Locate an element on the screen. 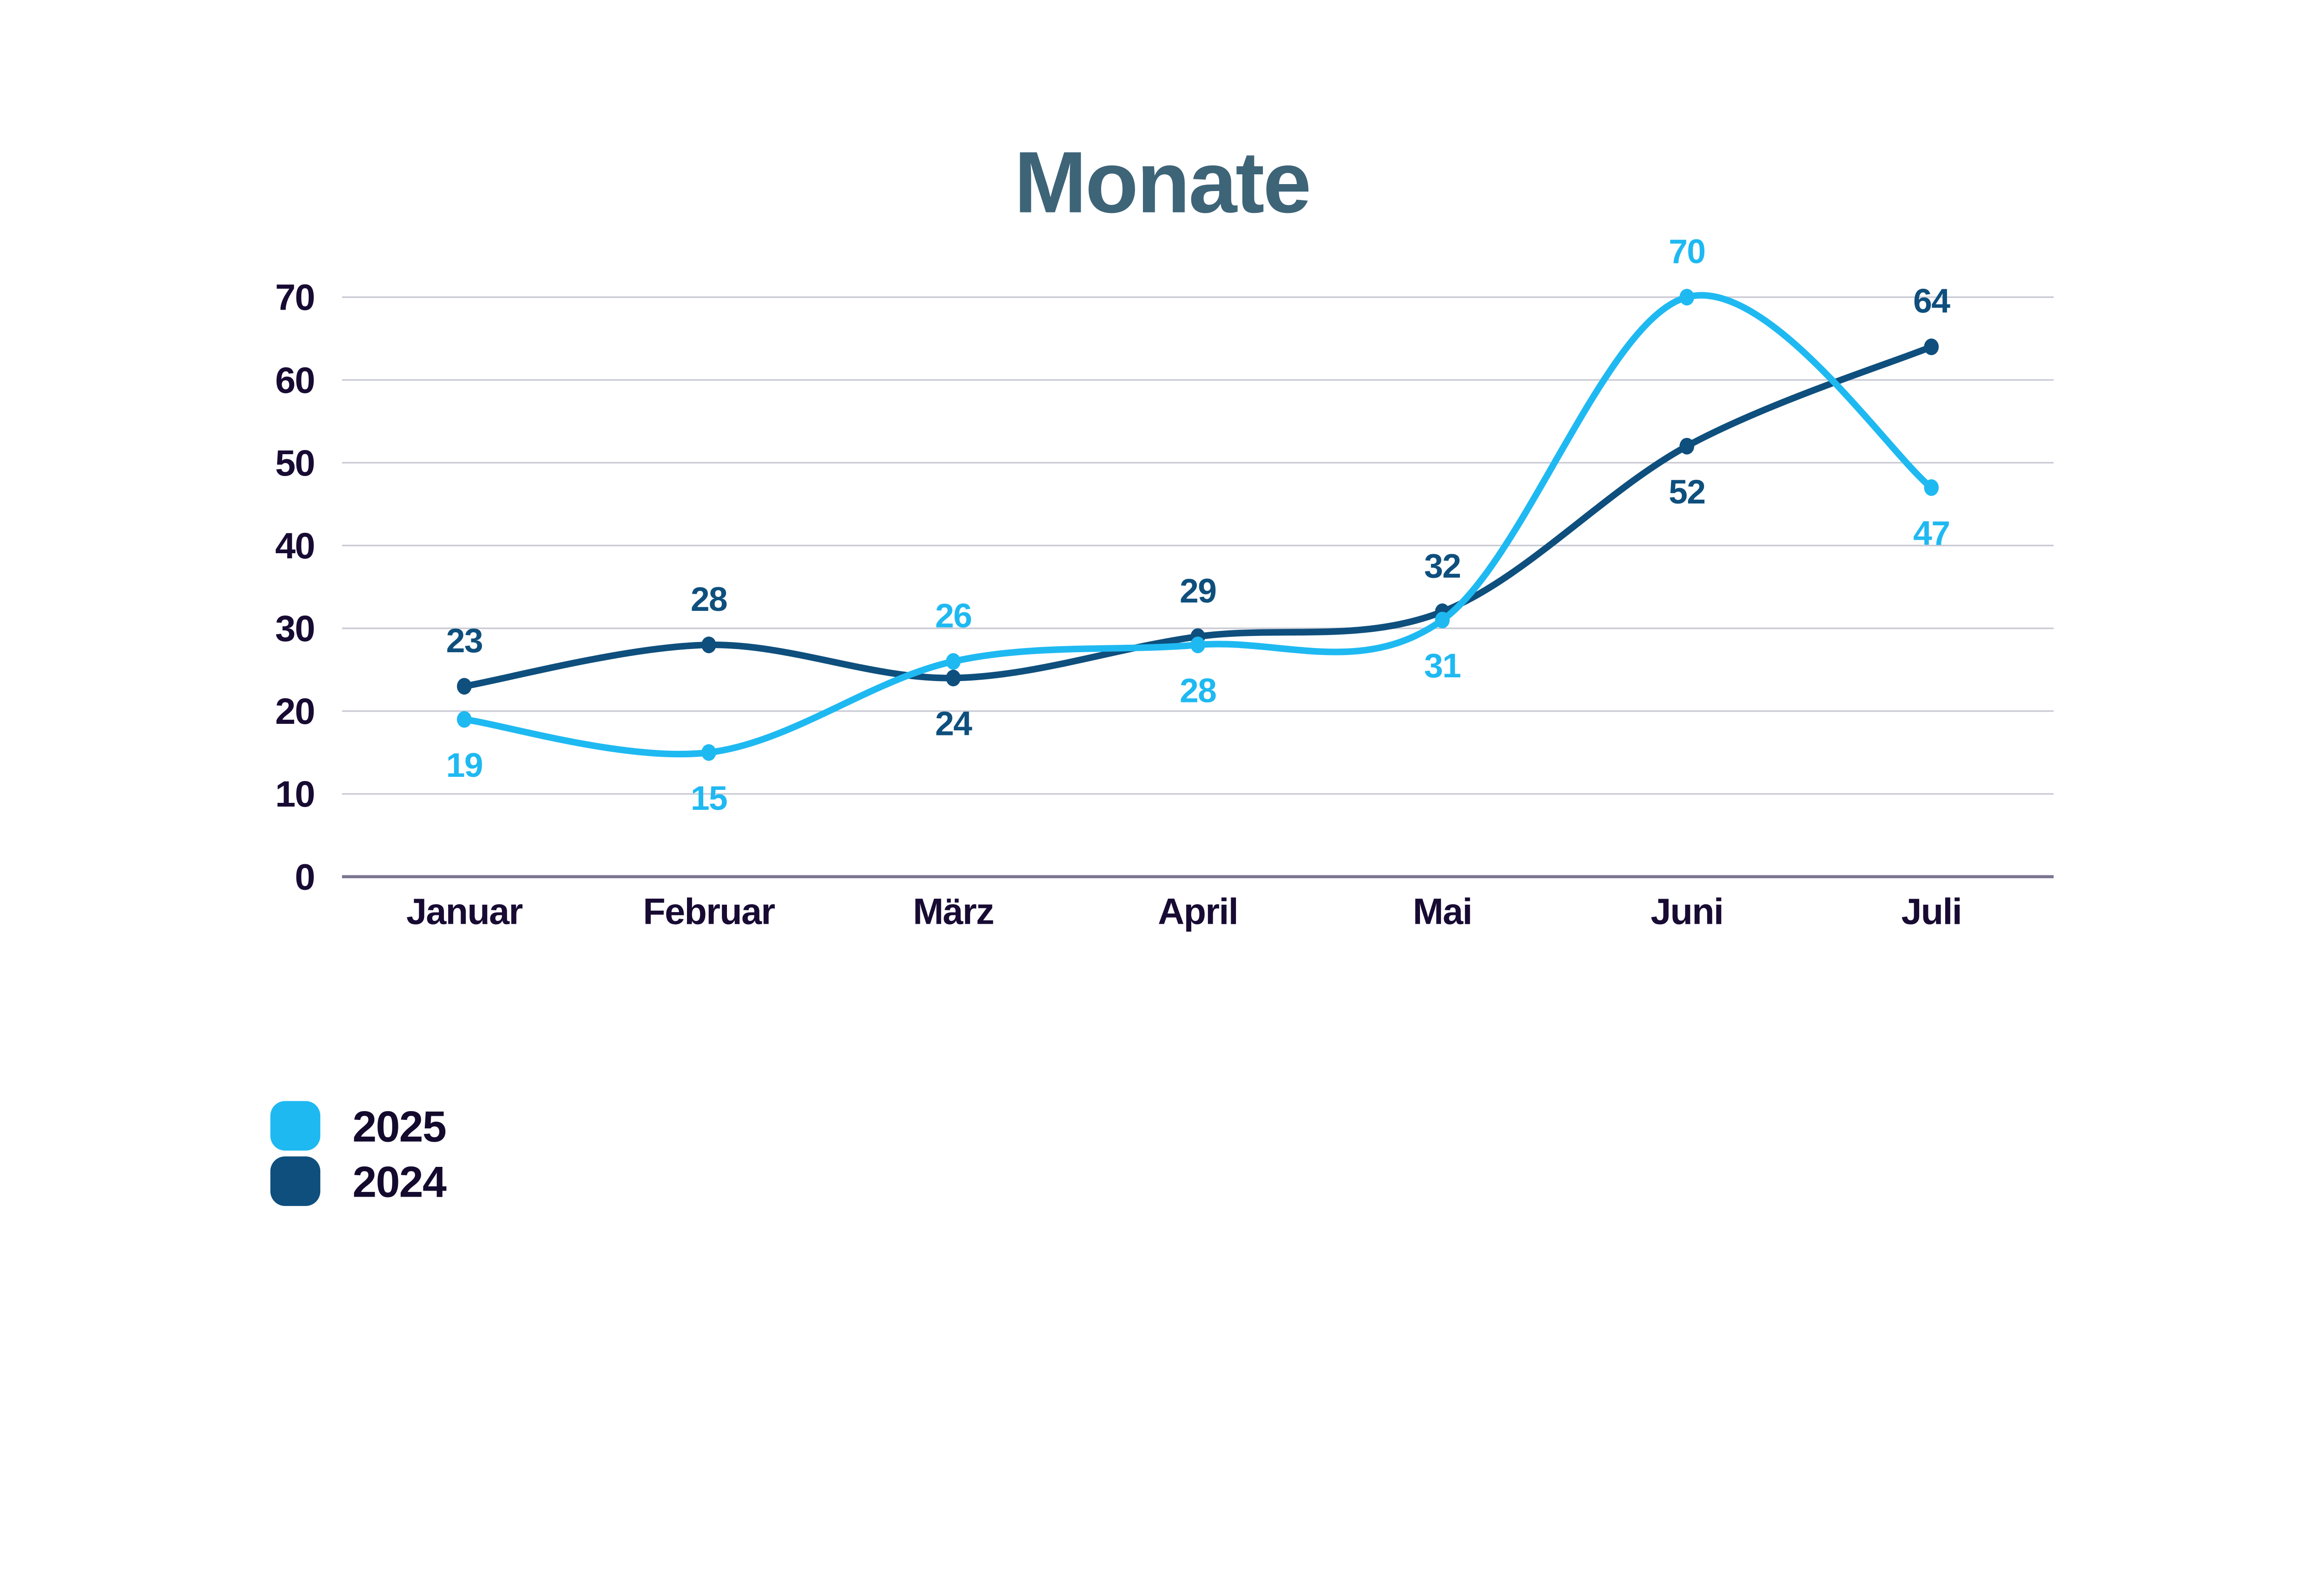 The image size is (2324, 1569). data-point-2025-juli is located at coordinates (1931, 488).